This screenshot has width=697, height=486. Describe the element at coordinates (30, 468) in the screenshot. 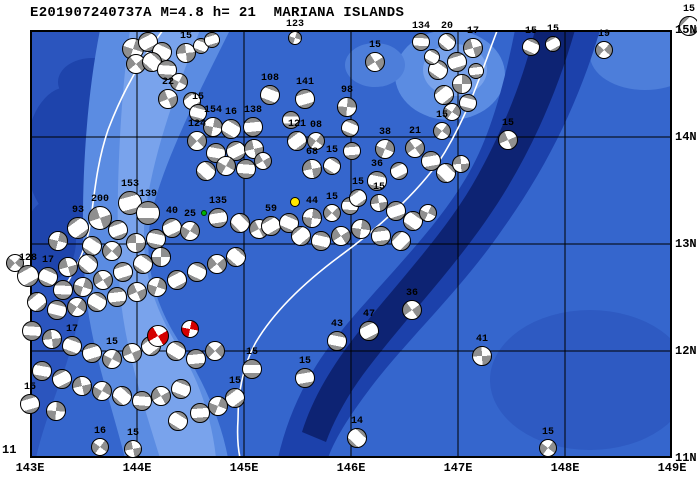

I see `lon-label-143E: 143E` at that location.